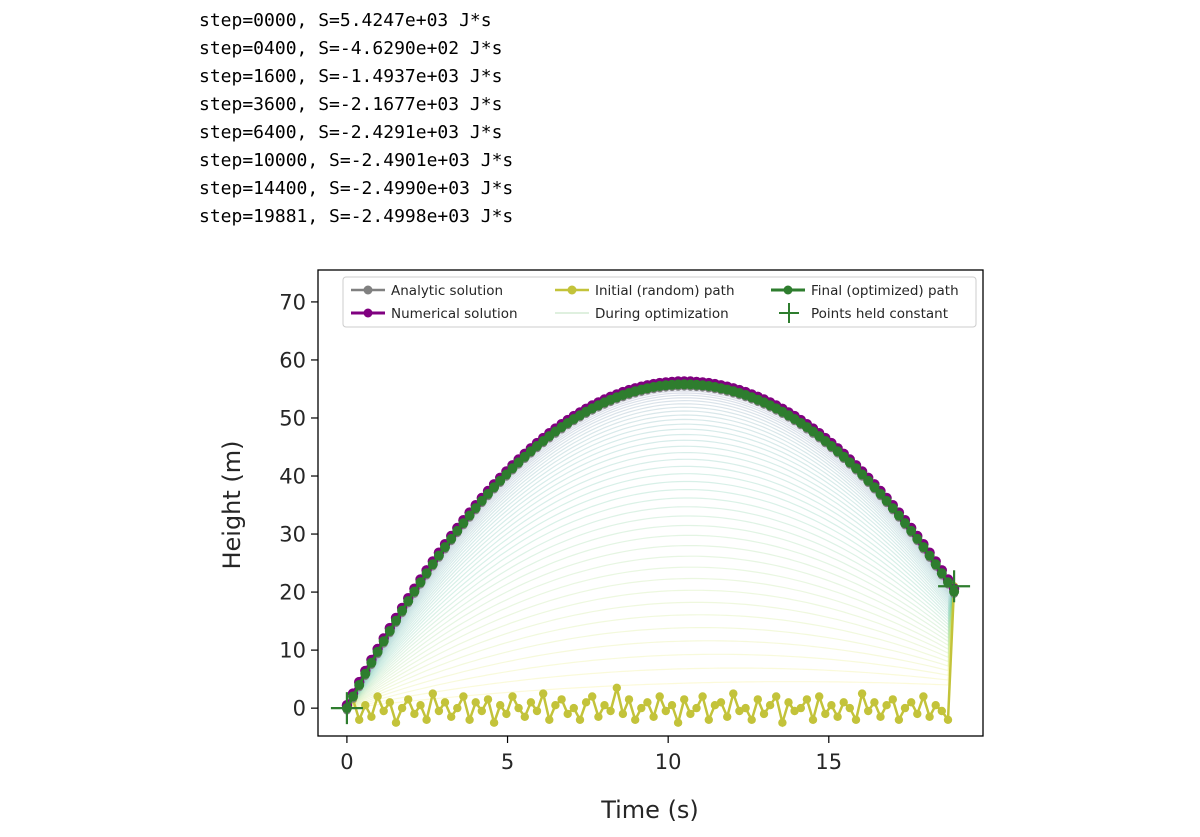 This screenshot has width=1200, height=837. I want to click on y-tick-label: 10, so click(292, 651).